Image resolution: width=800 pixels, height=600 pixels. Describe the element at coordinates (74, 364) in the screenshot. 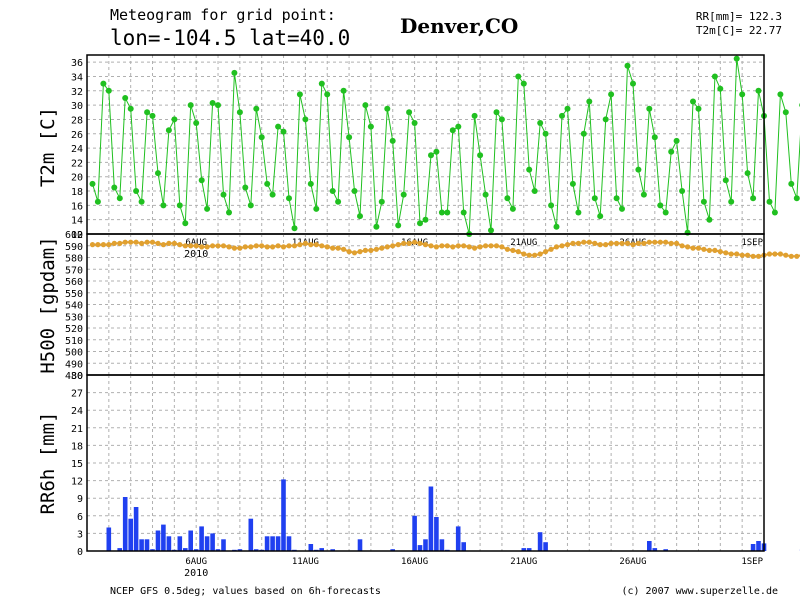

I see `h500-ytick-label: 490` at that location.